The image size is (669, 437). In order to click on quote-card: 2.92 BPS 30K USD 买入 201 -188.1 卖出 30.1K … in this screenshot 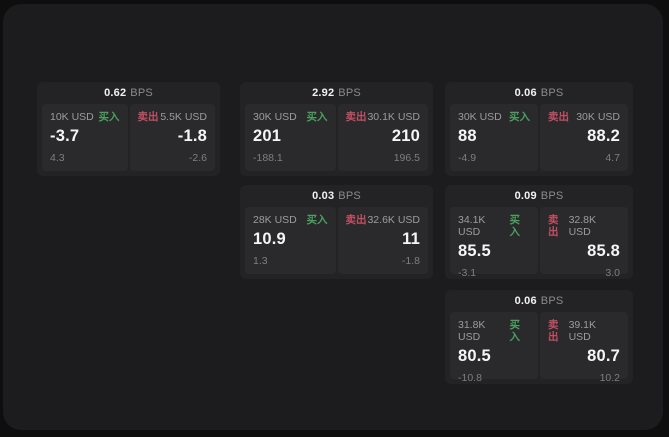, I will do `click(336, 129)`.